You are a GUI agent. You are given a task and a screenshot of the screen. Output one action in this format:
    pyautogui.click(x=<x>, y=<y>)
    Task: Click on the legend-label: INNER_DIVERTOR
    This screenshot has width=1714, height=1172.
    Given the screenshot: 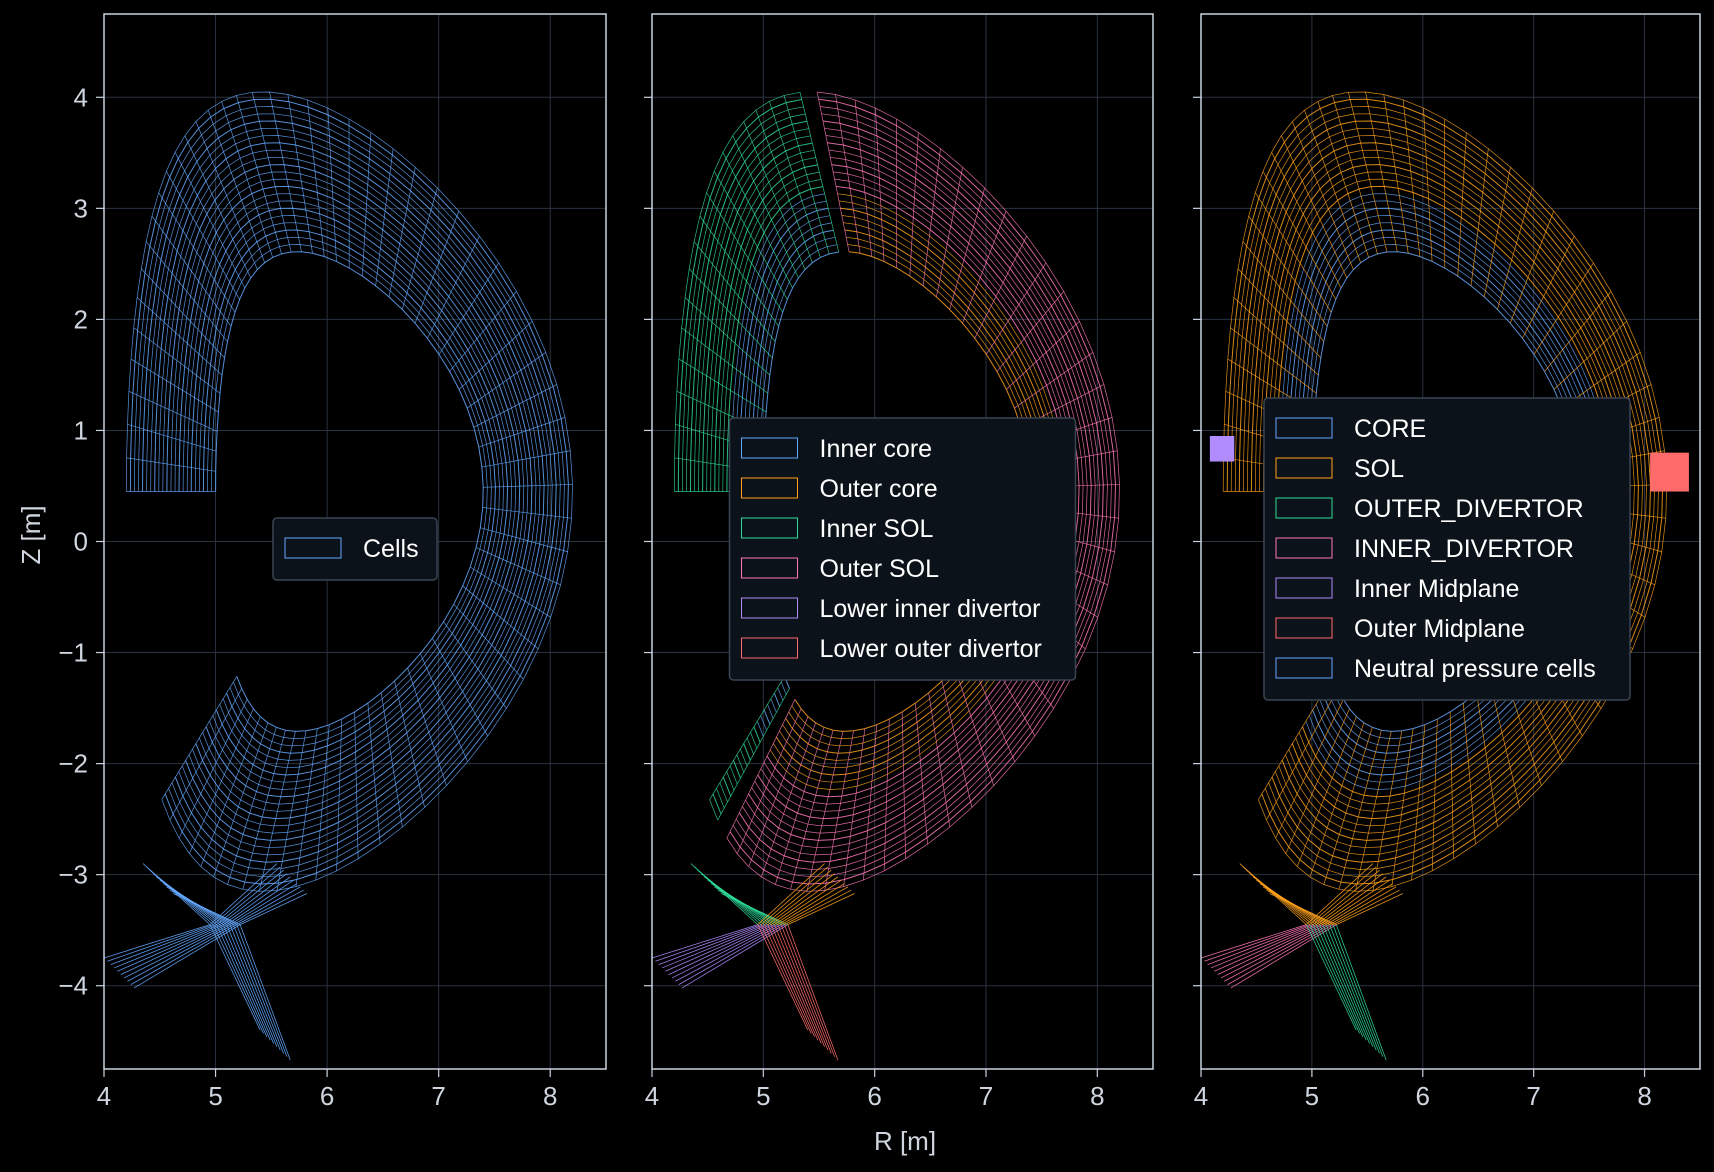 What is the action you would take?
    pyautogui.click(x=1464, y=549)
    